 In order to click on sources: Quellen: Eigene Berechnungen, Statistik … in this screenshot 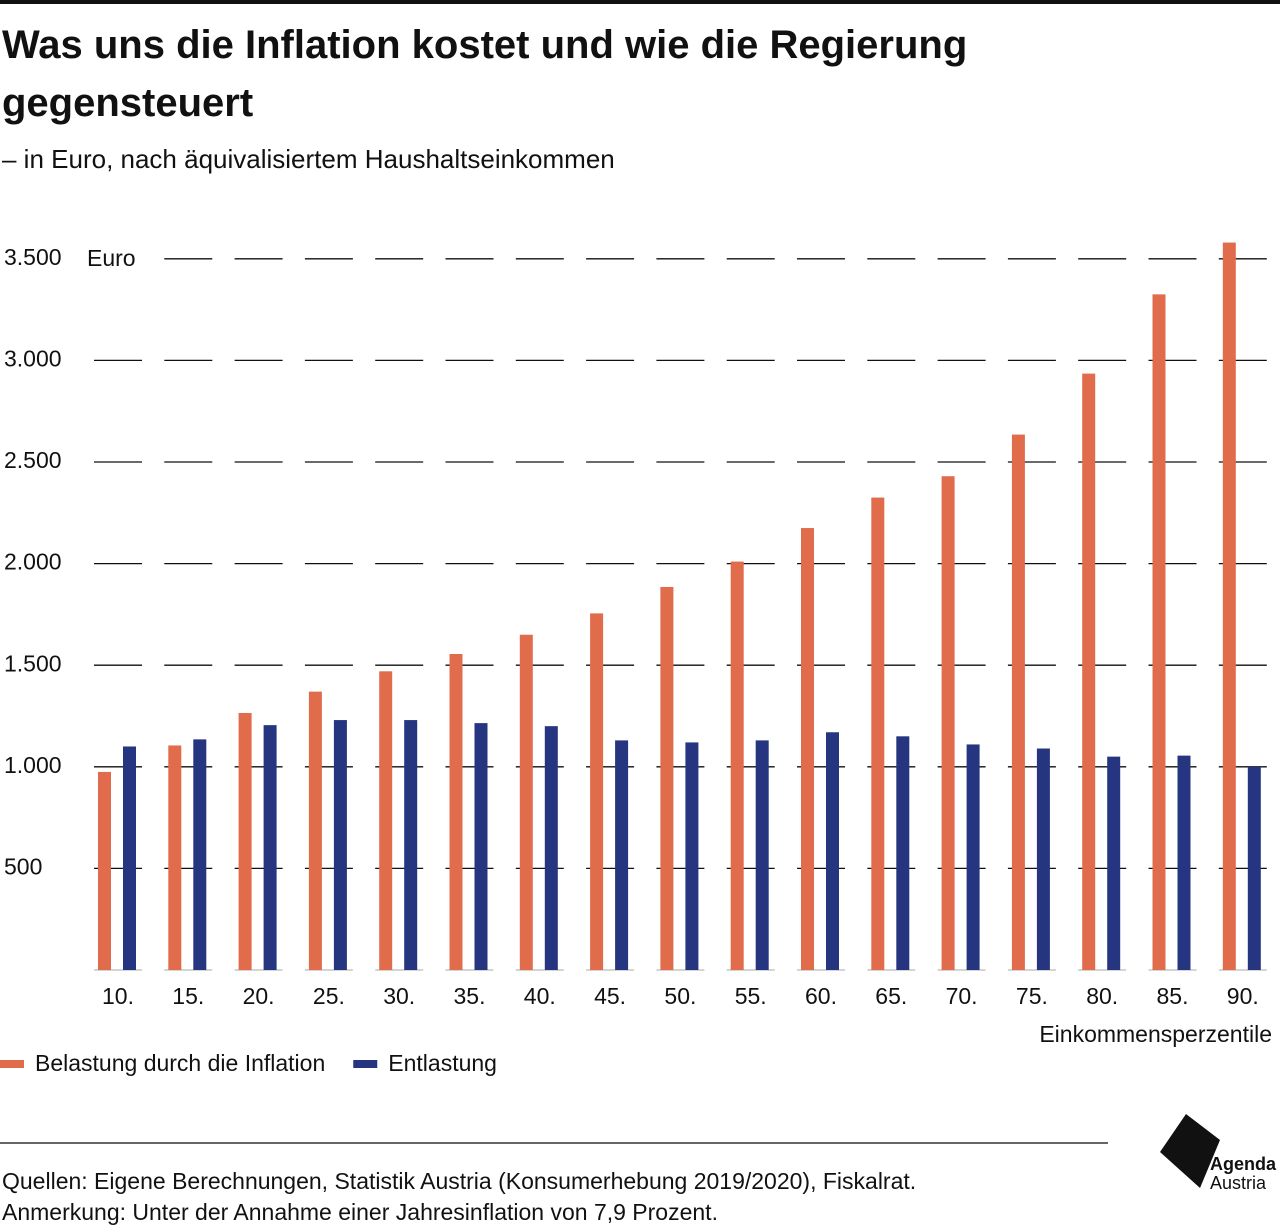, I will do `click(459, 1181)`.